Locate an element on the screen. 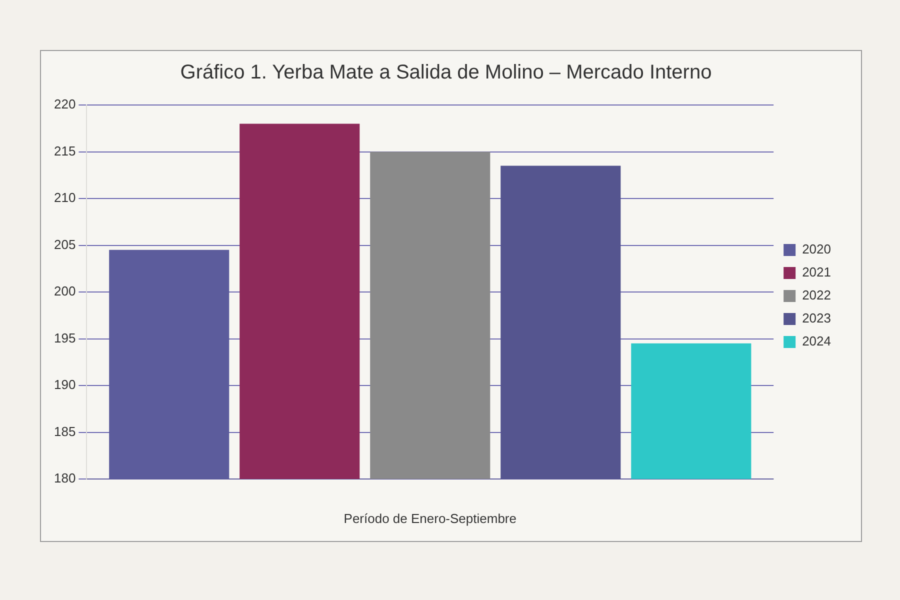  y-tick-label: 220 is located at coordinates (65, 104).